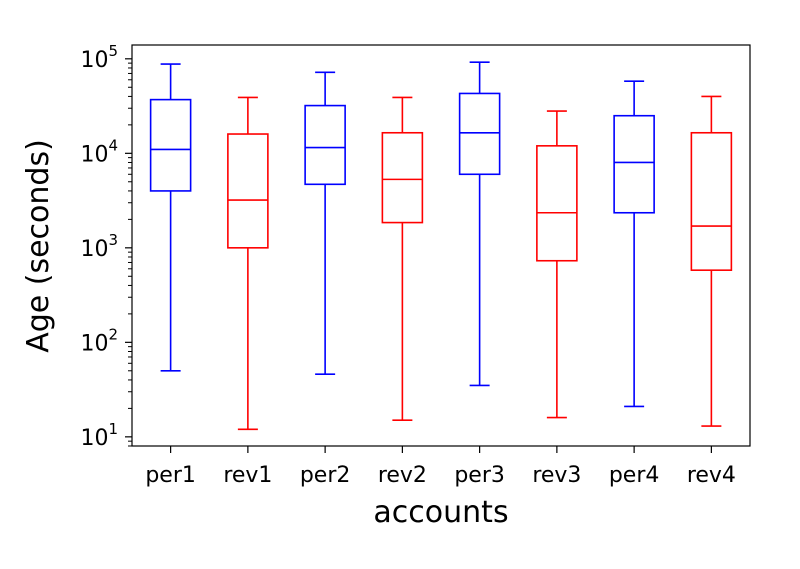 The image size is (800, 569). Describe the element at coordinates (38, 246) in the screenshot. I see `y-axis-label: Age (seconds)` at that location.